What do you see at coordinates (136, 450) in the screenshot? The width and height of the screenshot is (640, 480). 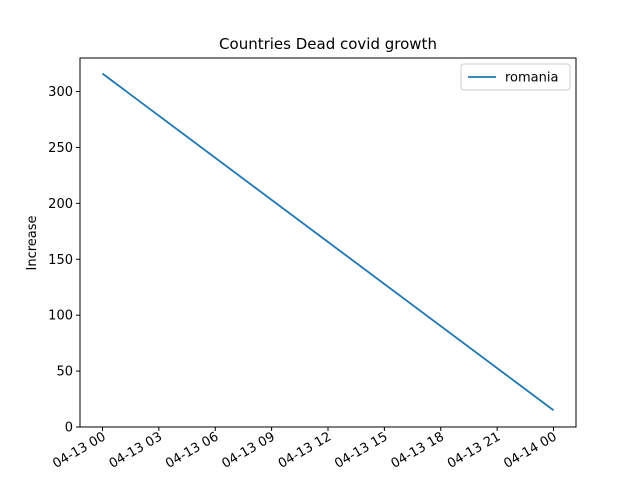 I see `x-tick-label: 04-13 03` at bounding box center [136, 450].